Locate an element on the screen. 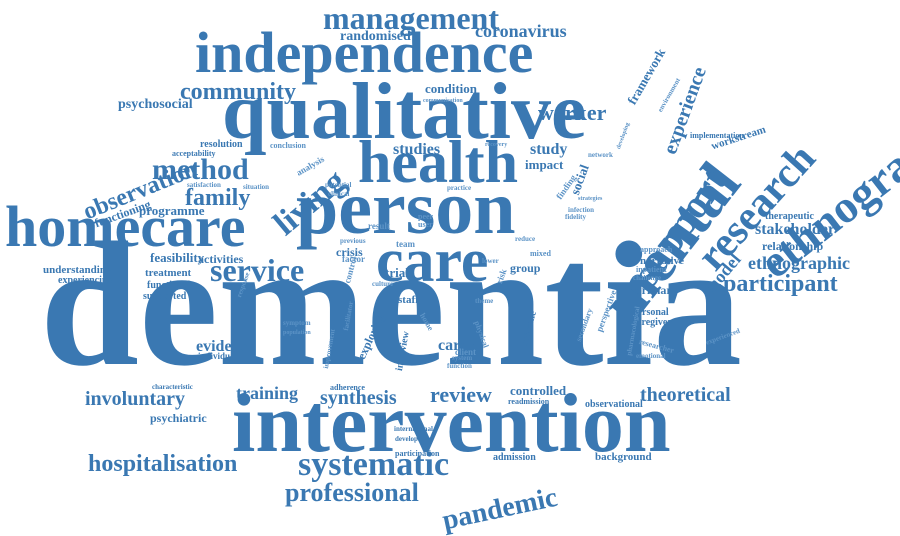 This screenshot has height=536, width=900. word-background: background is located at coordinates (623, 457).